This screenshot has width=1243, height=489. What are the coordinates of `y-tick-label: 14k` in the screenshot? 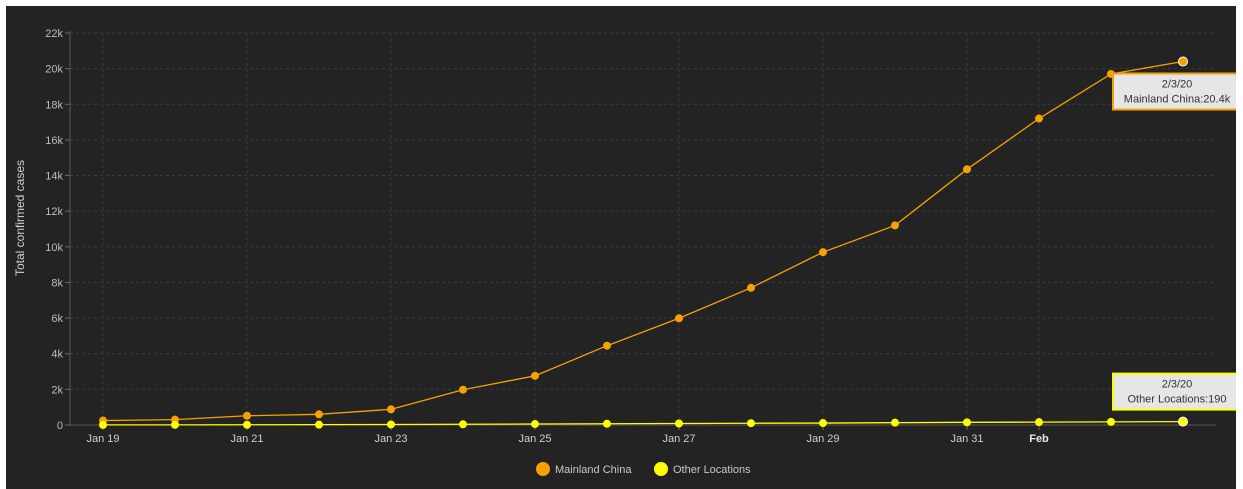 It's located at (54, 177).